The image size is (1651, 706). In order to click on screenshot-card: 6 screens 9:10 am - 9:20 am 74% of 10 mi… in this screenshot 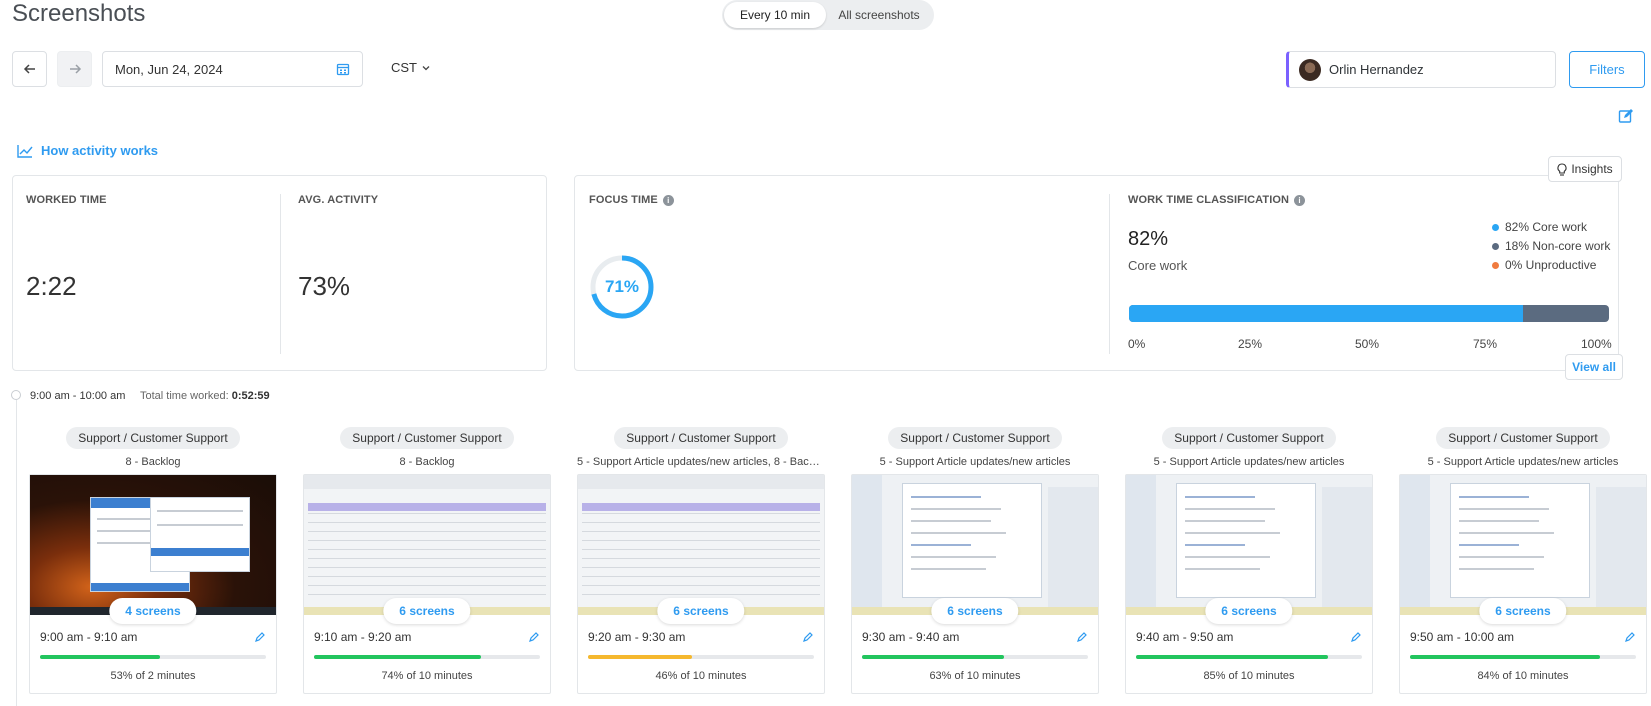, I will do `click(427, 584)`.